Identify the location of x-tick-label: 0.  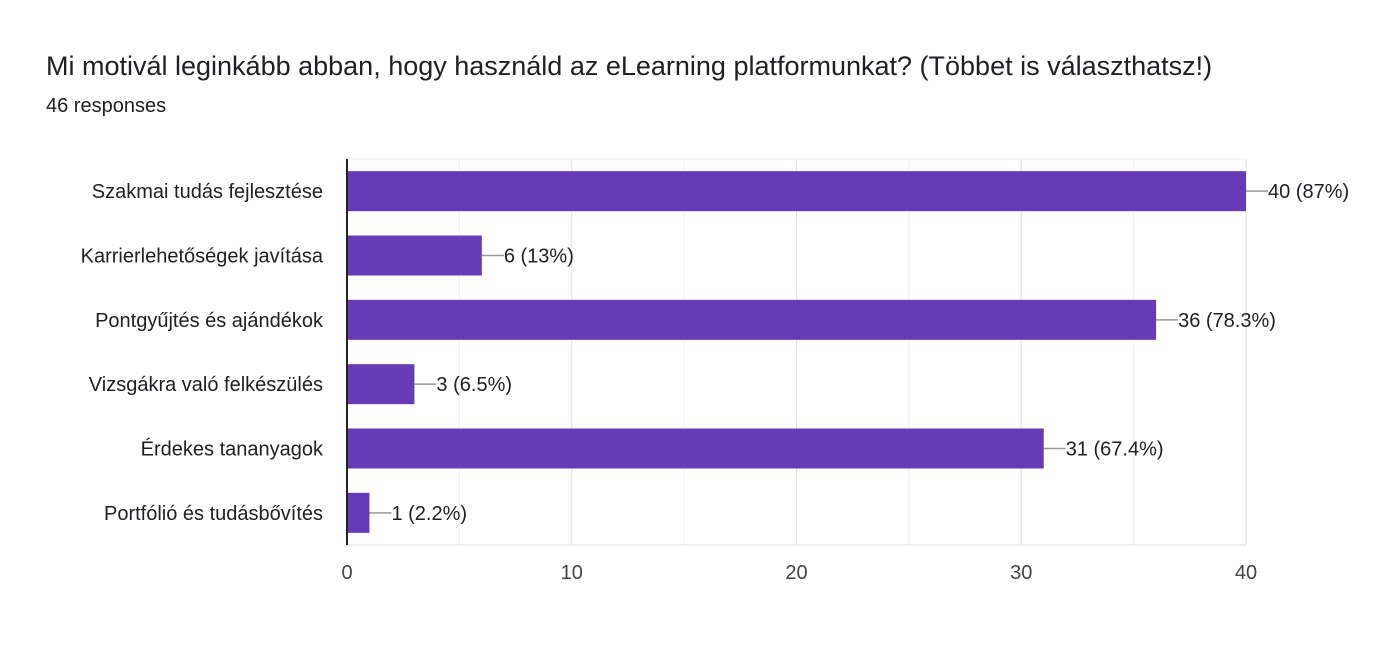
(346, 573).